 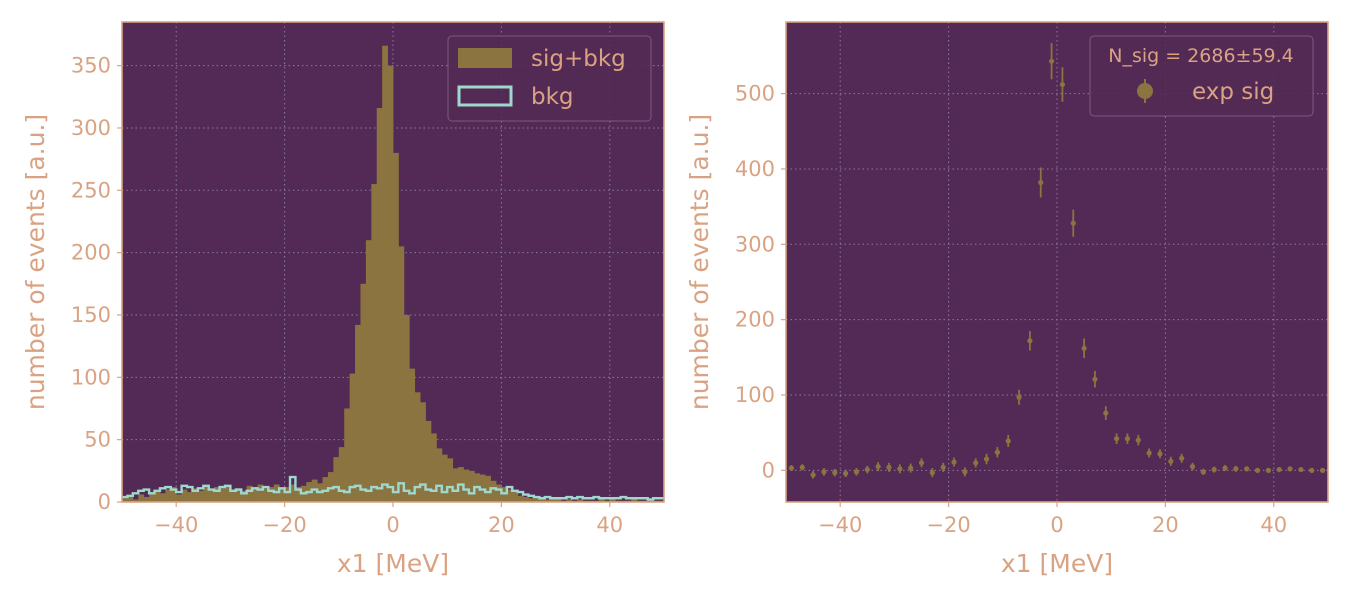 I want to click on legend-label-sig: sig+bkg, so click(x=578, y=59).